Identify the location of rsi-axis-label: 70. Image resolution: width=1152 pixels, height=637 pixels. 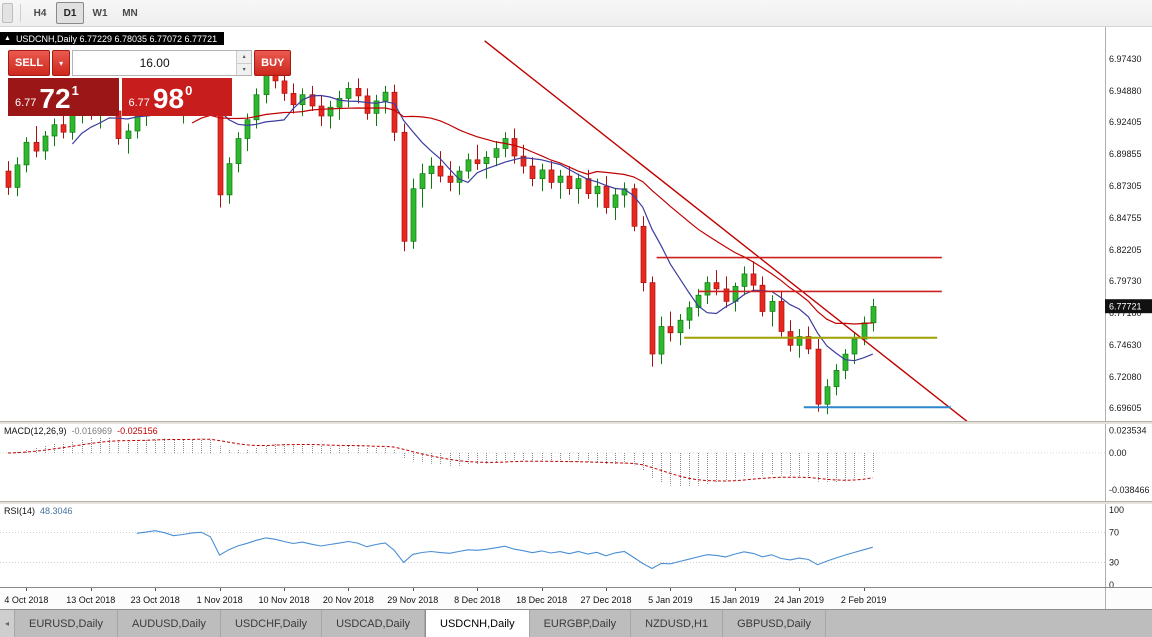
(1114, 533).